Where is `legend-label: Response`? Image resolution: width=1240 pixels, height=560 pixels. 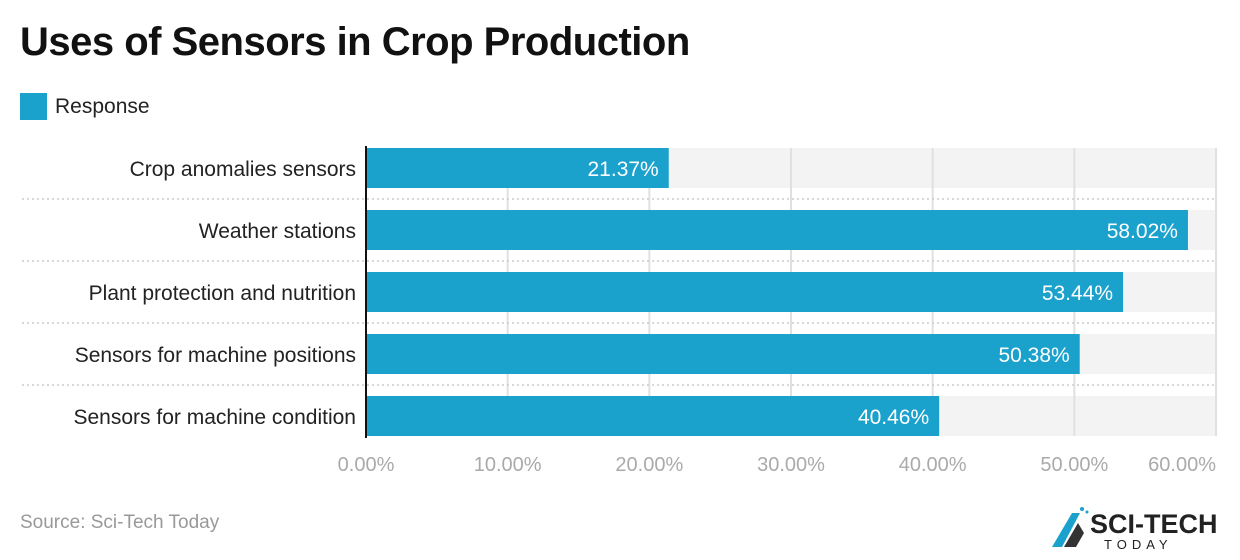 legend-label: Response is located at coordinates (102, 106).